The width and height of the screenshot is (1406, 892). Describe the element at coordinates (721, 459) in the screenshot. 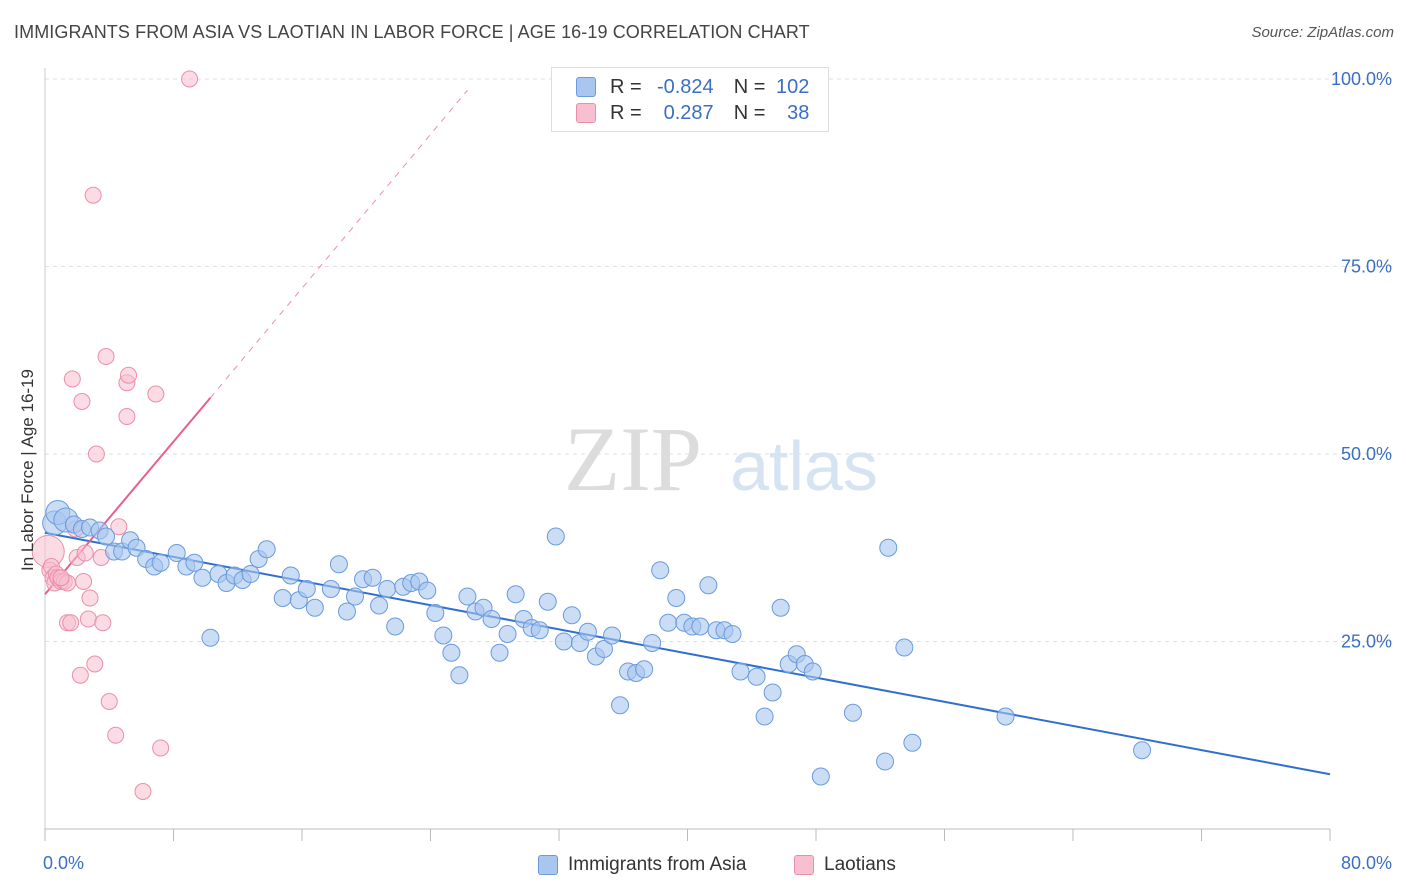

I see `watermark: ZIP atlas` at that location.